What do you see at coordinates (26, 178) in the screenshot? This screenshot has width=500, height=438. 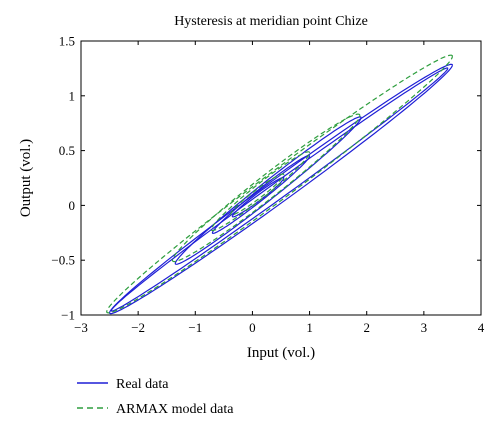 I see `y-axis-label: Output (vol.)` at bounding box center [26, 178].